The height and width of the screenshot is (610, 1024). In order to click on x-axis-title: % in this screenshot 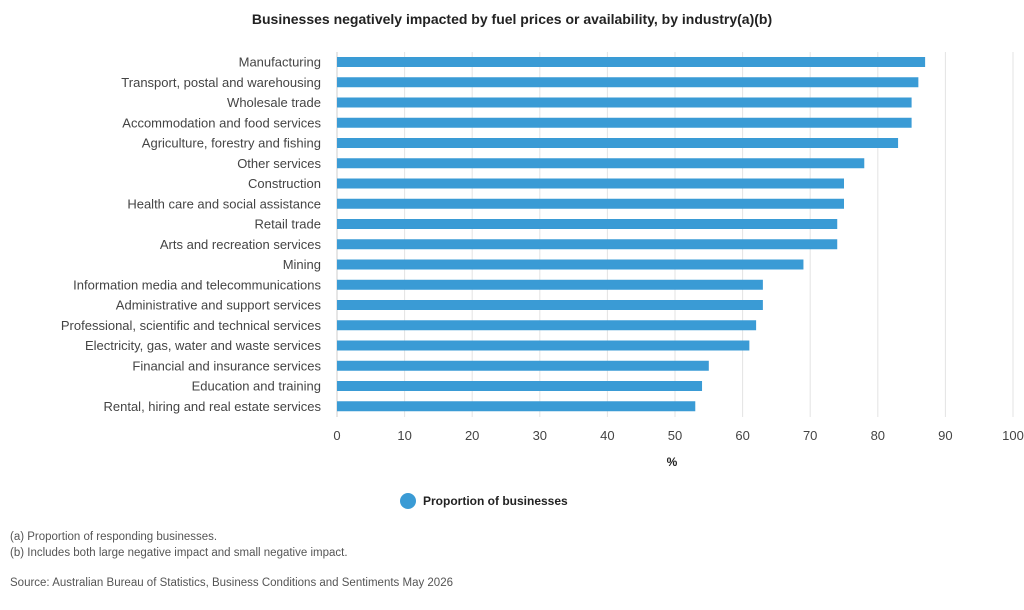, I will do `click(672, 462)`.